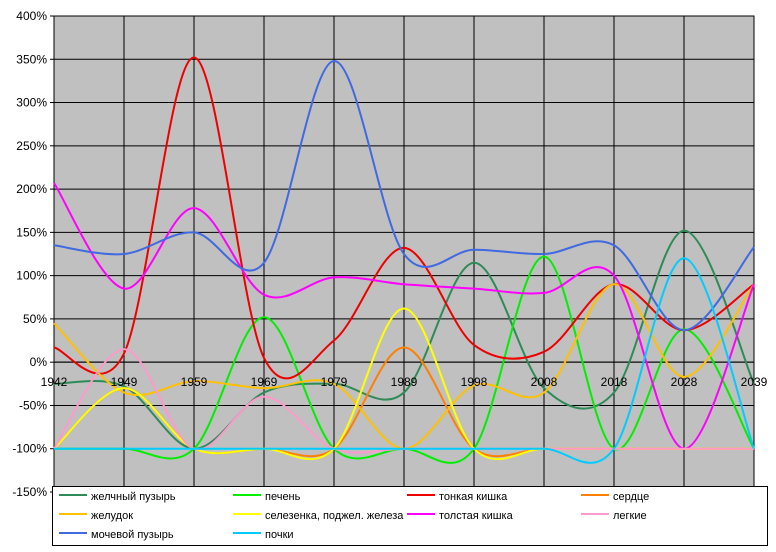 This screenshot has height=552, width=776. I want to click on y-tick-label: 200%, so click(31, 189).